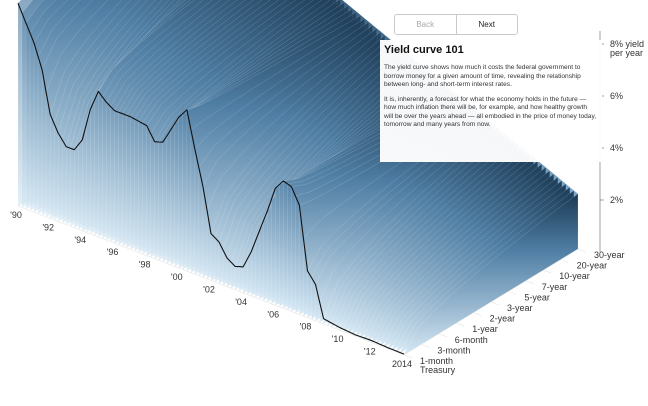  I want to click on back-button: Back, so click(426, 24).